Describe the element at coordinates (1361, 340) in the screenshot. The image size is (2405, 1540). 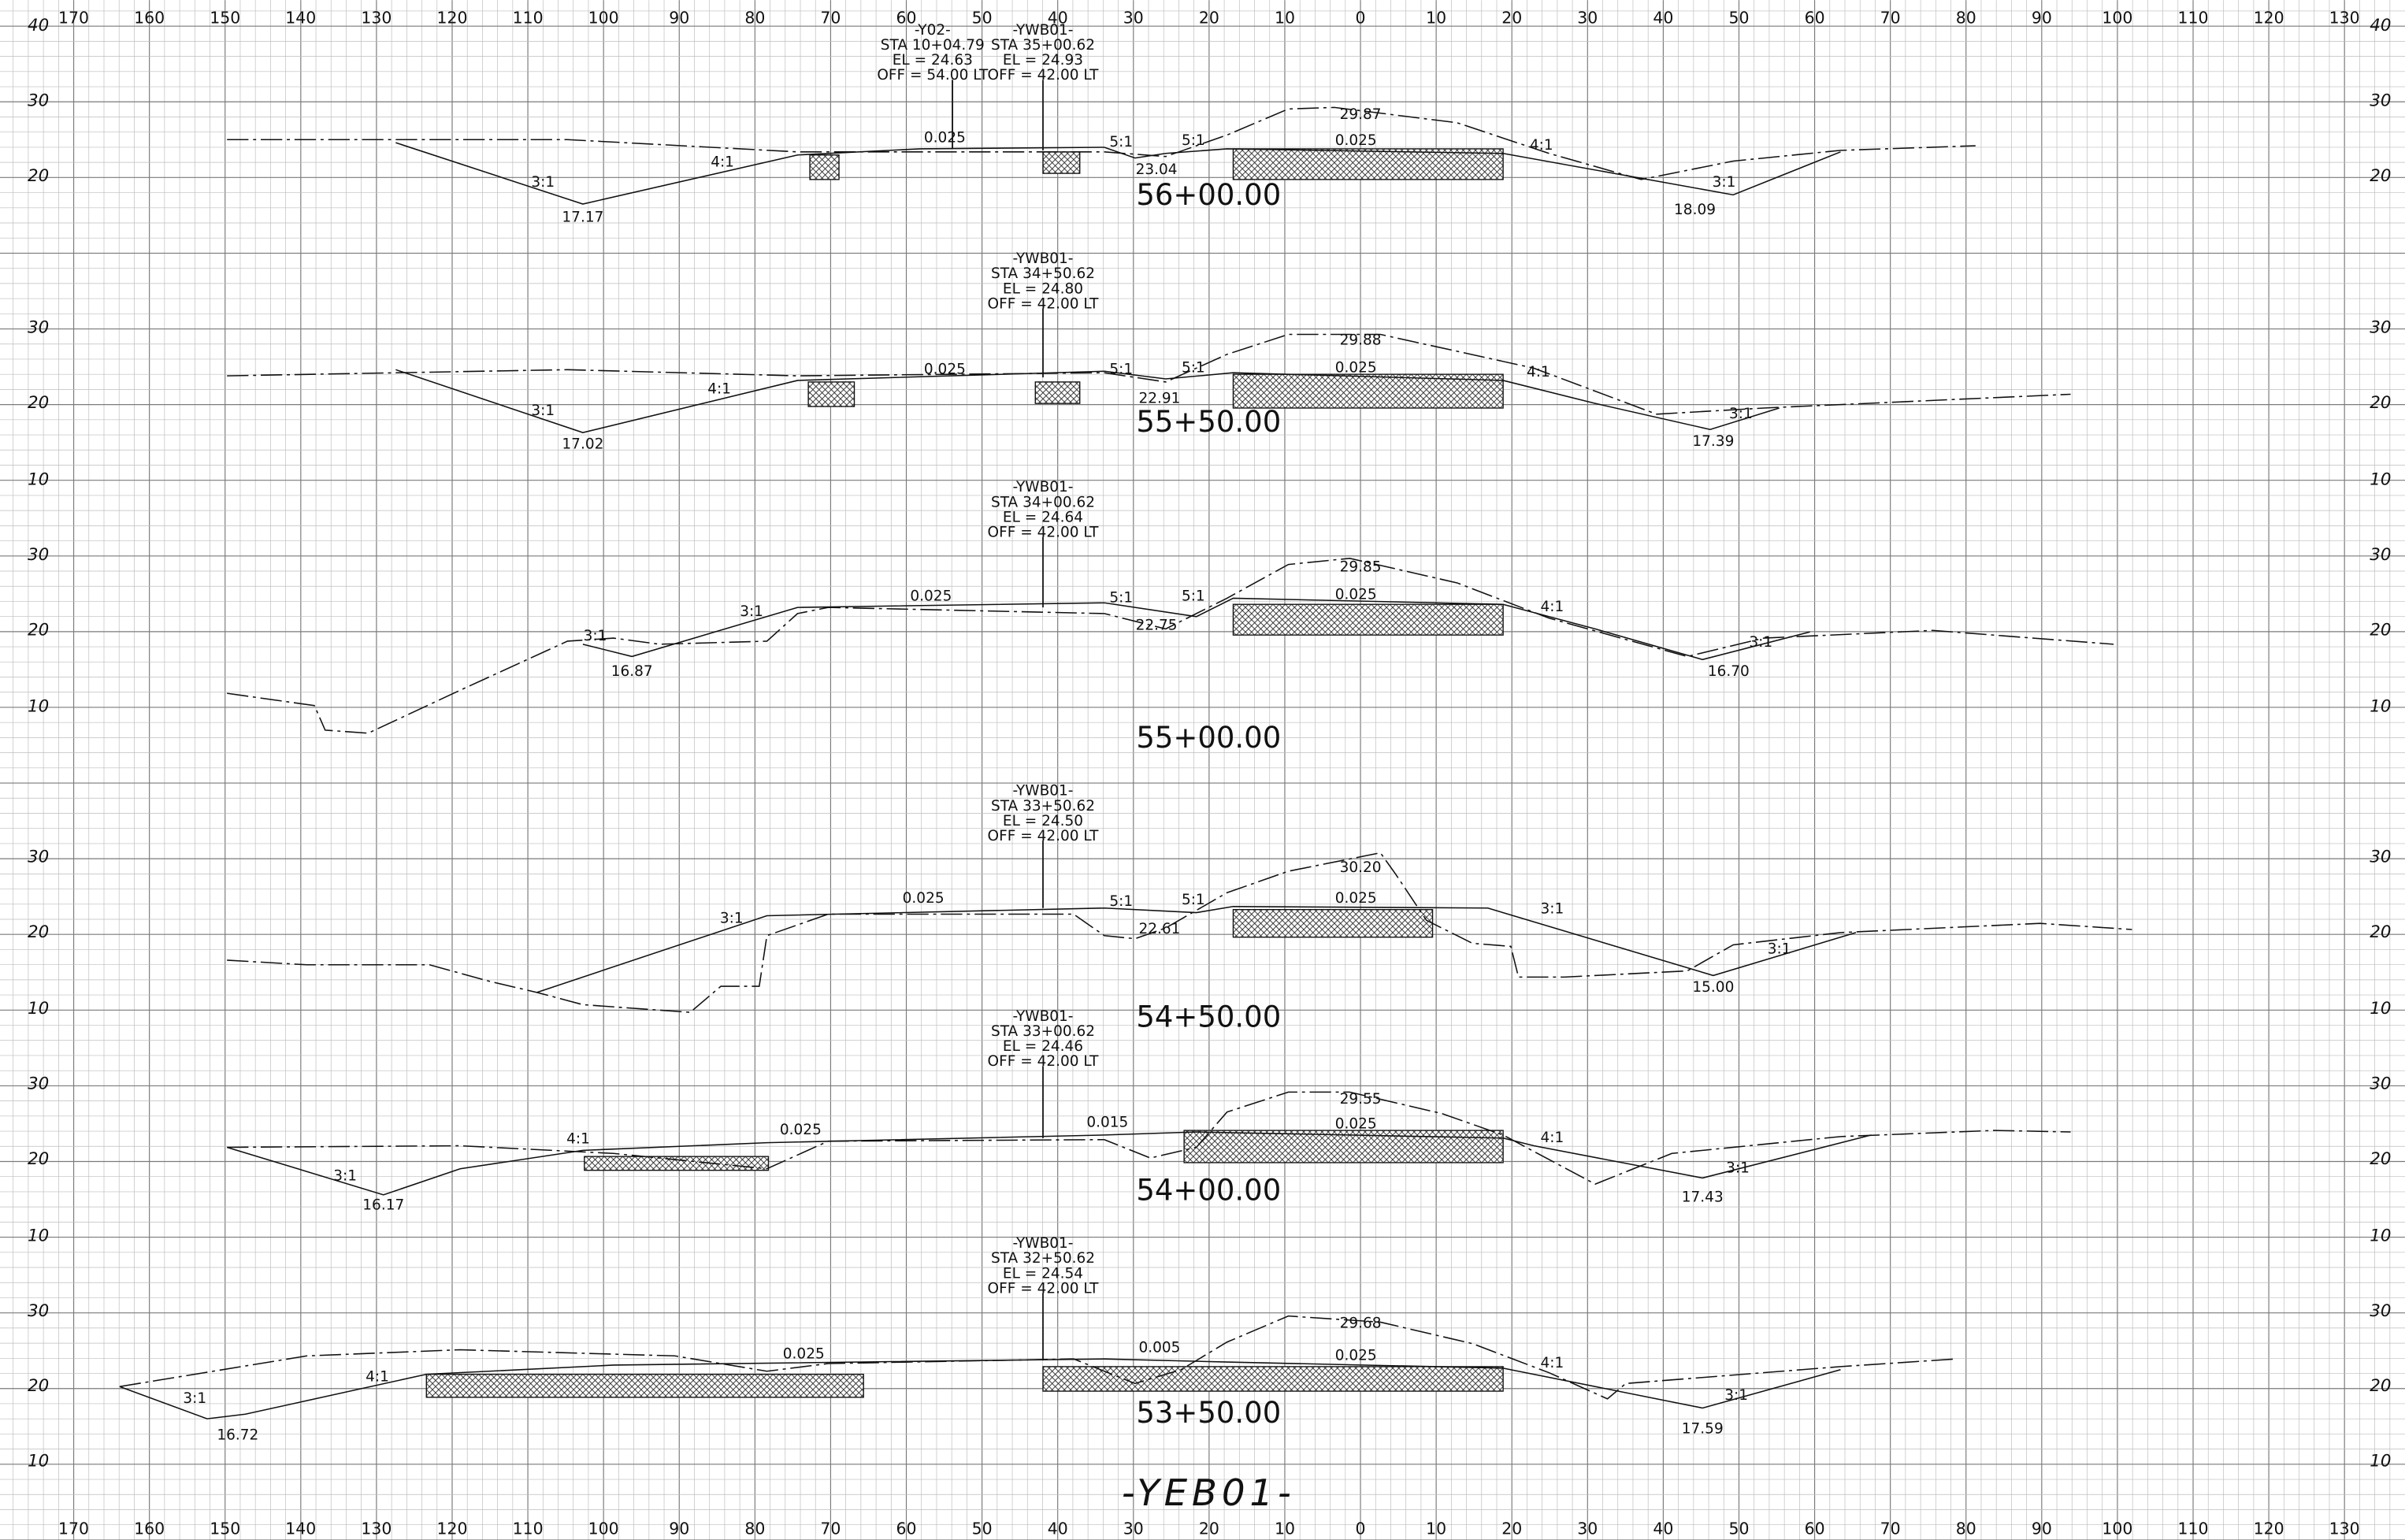
I see `grade-label: 29.88` at that location.